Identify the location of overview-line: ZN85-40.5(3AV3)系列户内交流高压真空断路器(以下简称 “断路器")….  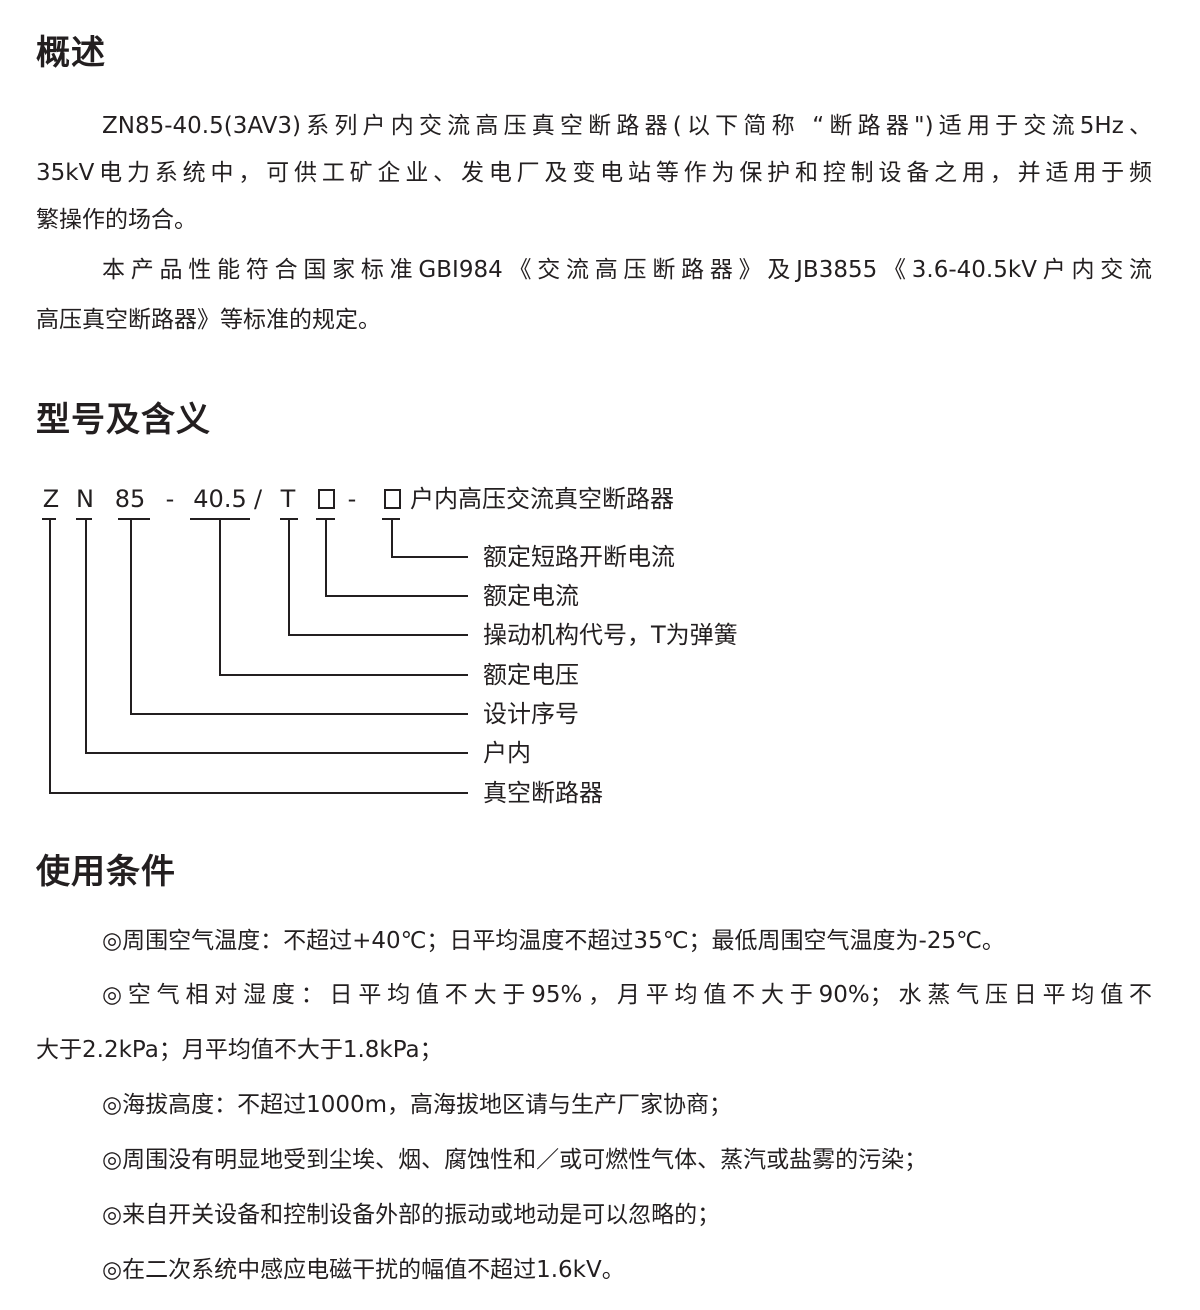
(627, 126).